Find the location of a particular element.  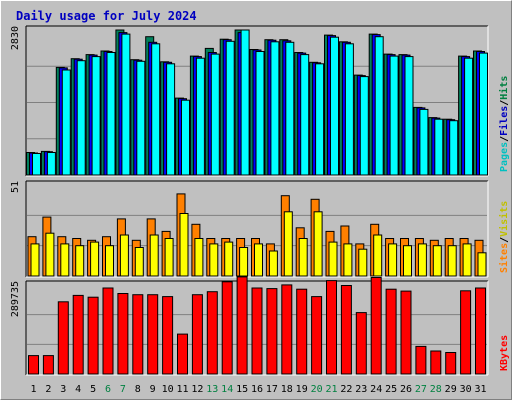

x-tick-label: 25 is located at coordinates (391, 389).